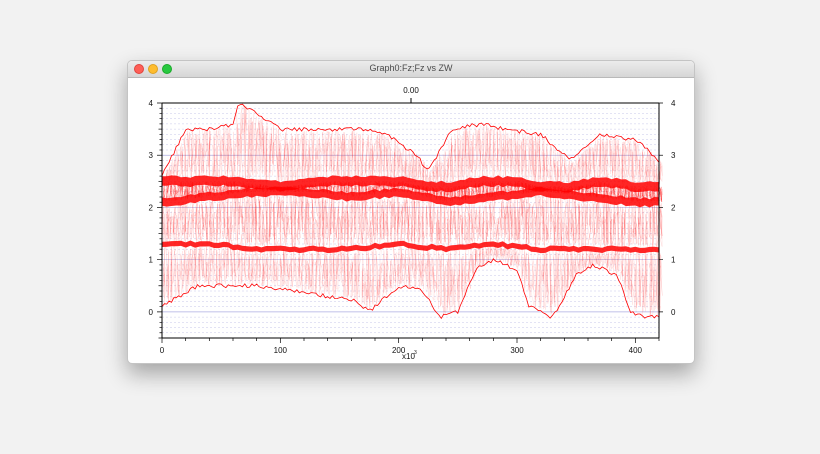 Image resolution: width=820 pixels, height=454 pixels. Describe the element at coordinates (139, 69) in the screenshot. I see `close-window-button` at that location.